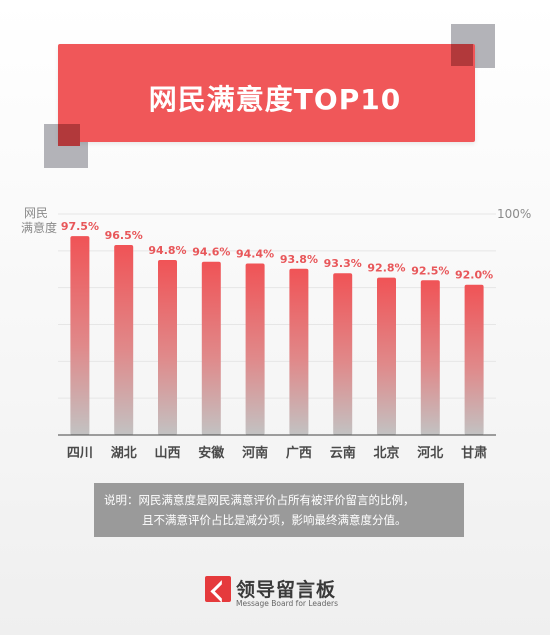  I want to click on x-tick-label-3: 山西, so click(167, 453).